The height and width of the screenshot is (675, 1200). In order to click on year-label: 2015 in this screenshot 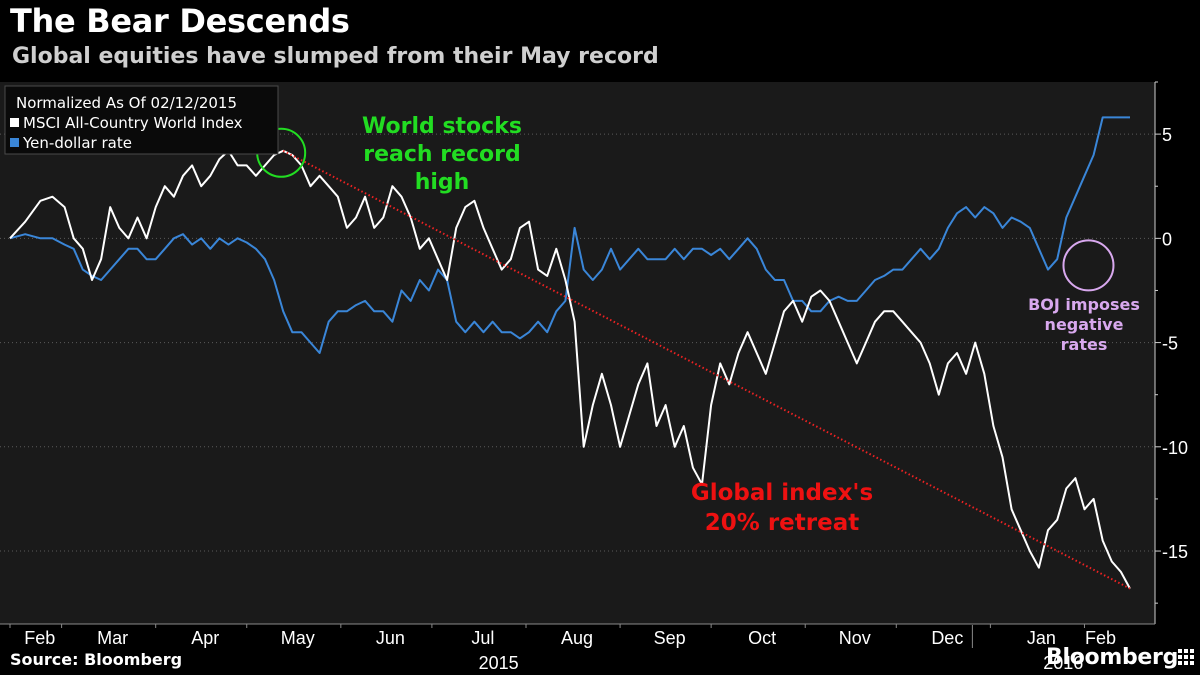, I will do `click(499, 663)`.